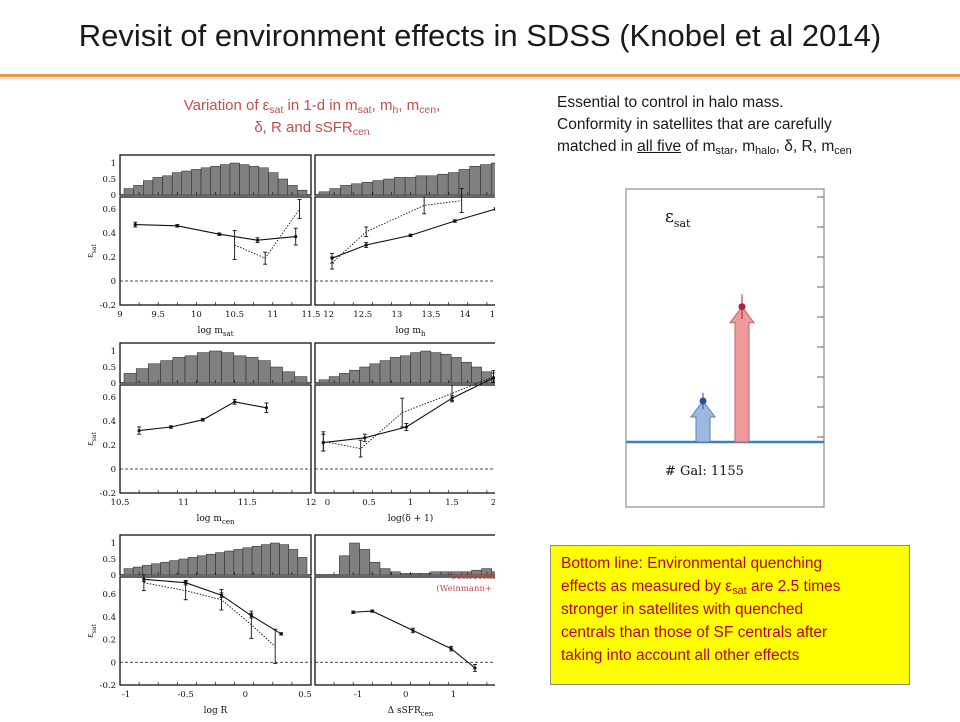  Describe the element at coordinates (480, 78) in the screenshot. I see `title-rule-shadow` at that location.